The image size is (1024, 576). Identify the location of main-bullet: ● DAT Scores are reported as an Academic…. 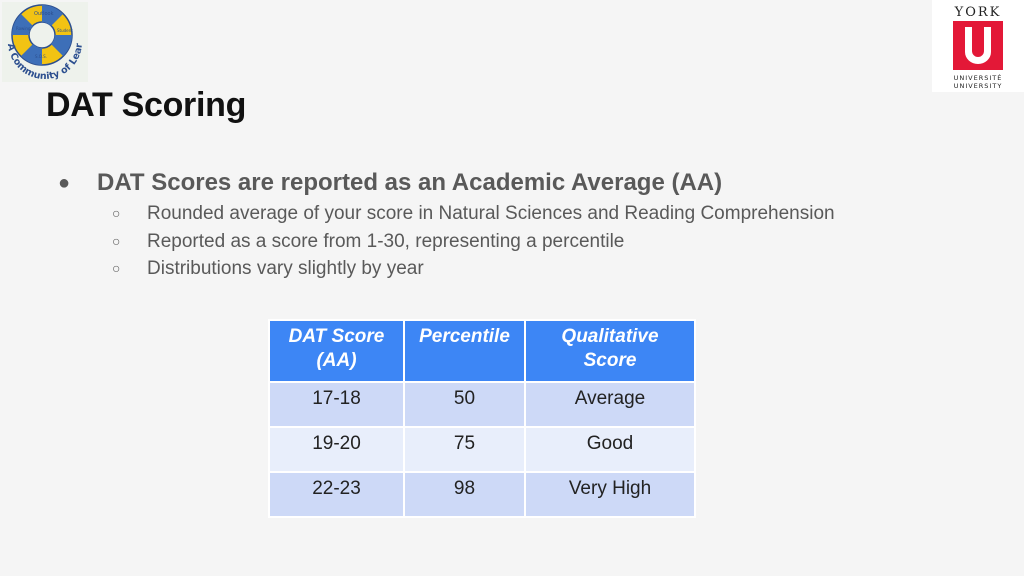
(508, 183).